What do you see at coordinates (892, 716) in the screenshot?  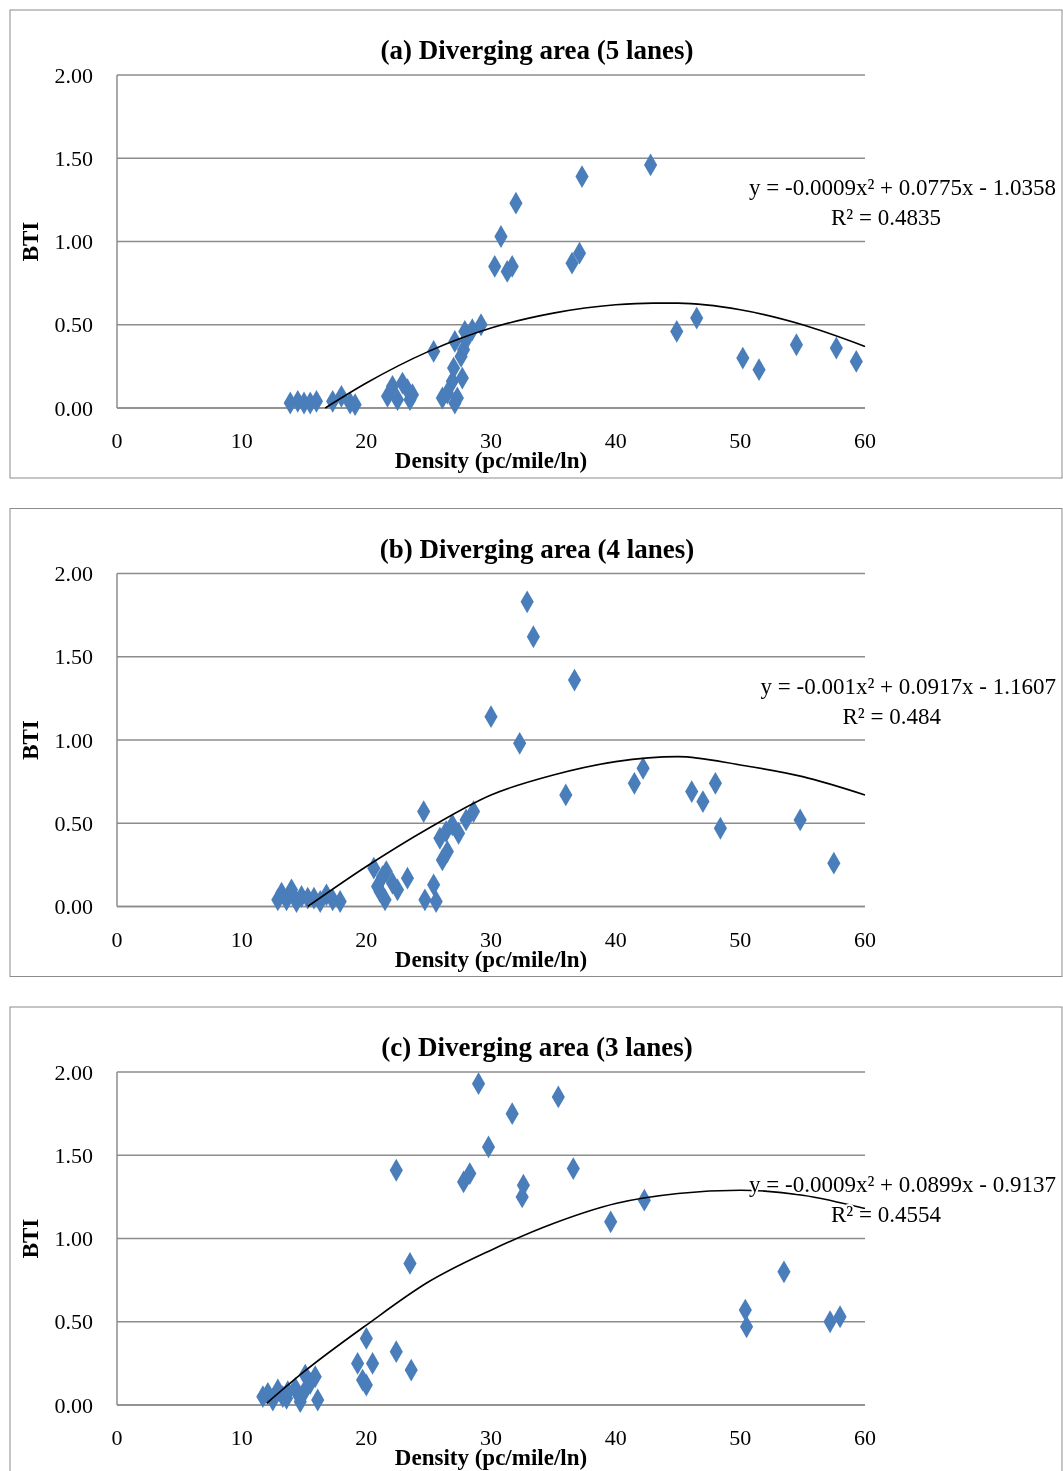 I see `annotation: R² = 0.484` at bounding box center [892, 716].